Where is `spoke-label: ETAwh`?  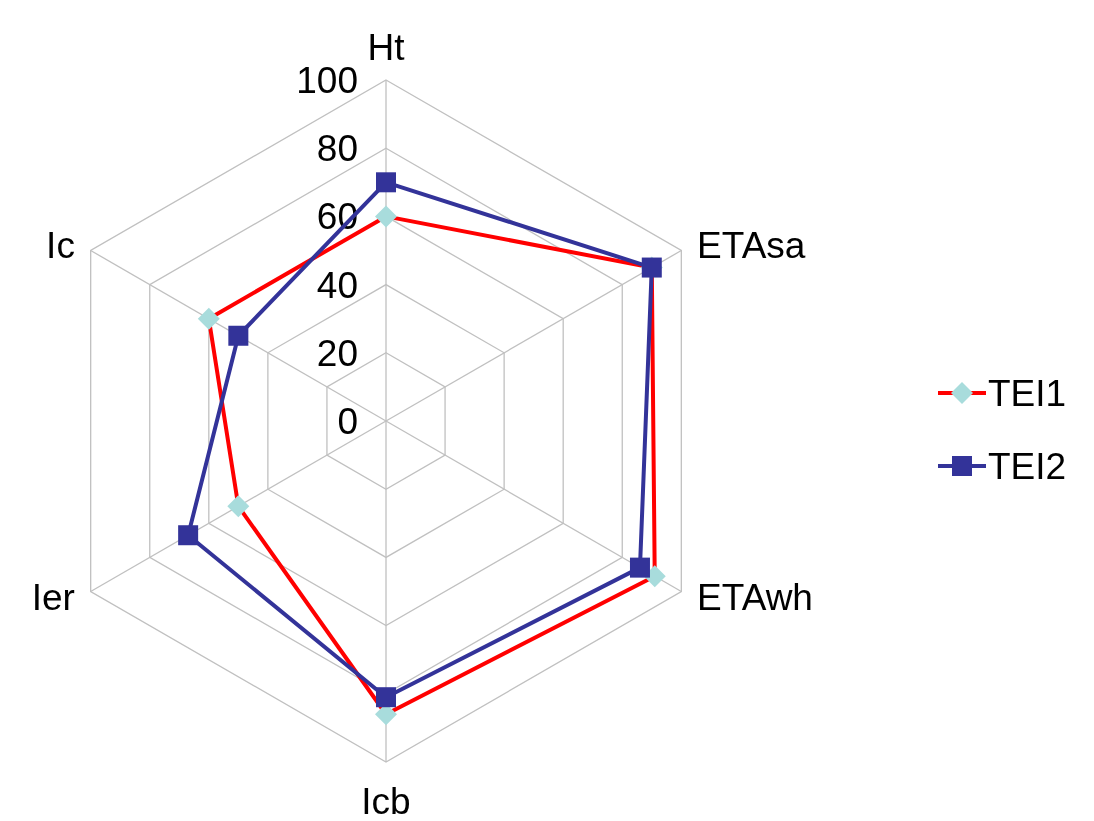
spoke-label: ETAwh is located at coordinates (755, 597).